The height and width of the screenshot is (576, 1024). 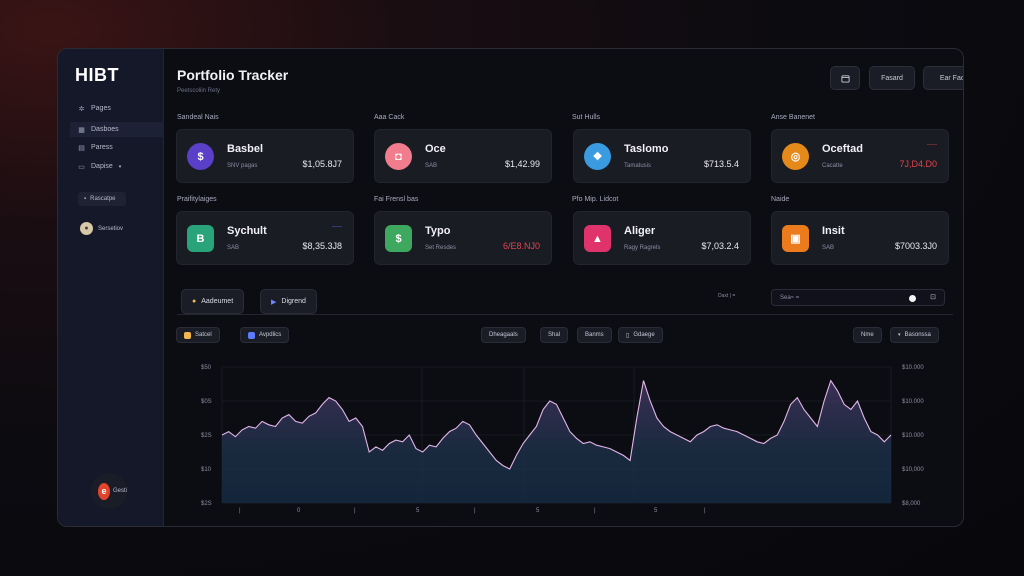 What do you see at coordinates (187, 335) in the screenshot?
I see `bolt-icon` at bounding box center [187, 335].